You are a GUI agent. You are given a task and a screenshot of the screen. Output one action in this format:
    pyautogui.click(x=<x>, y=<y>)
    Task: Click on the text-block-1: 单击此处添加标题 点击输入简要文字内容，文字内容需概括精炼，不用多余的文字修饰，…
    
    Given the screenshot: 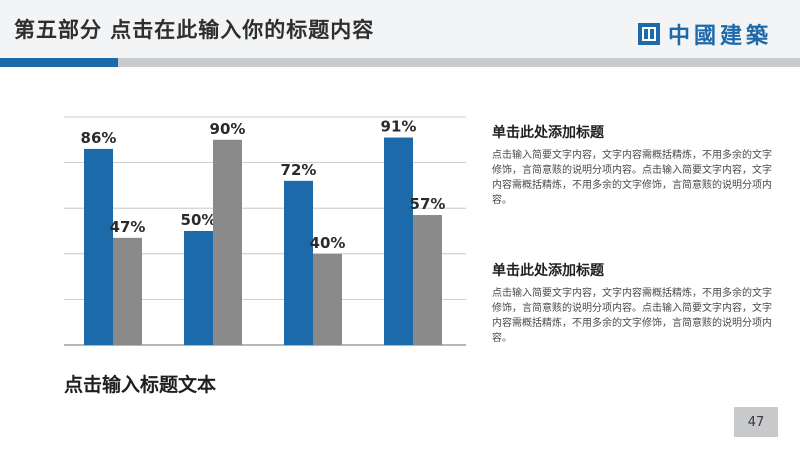 What is the action you would take?
    pyautogui.click(x=632, y=165)
    